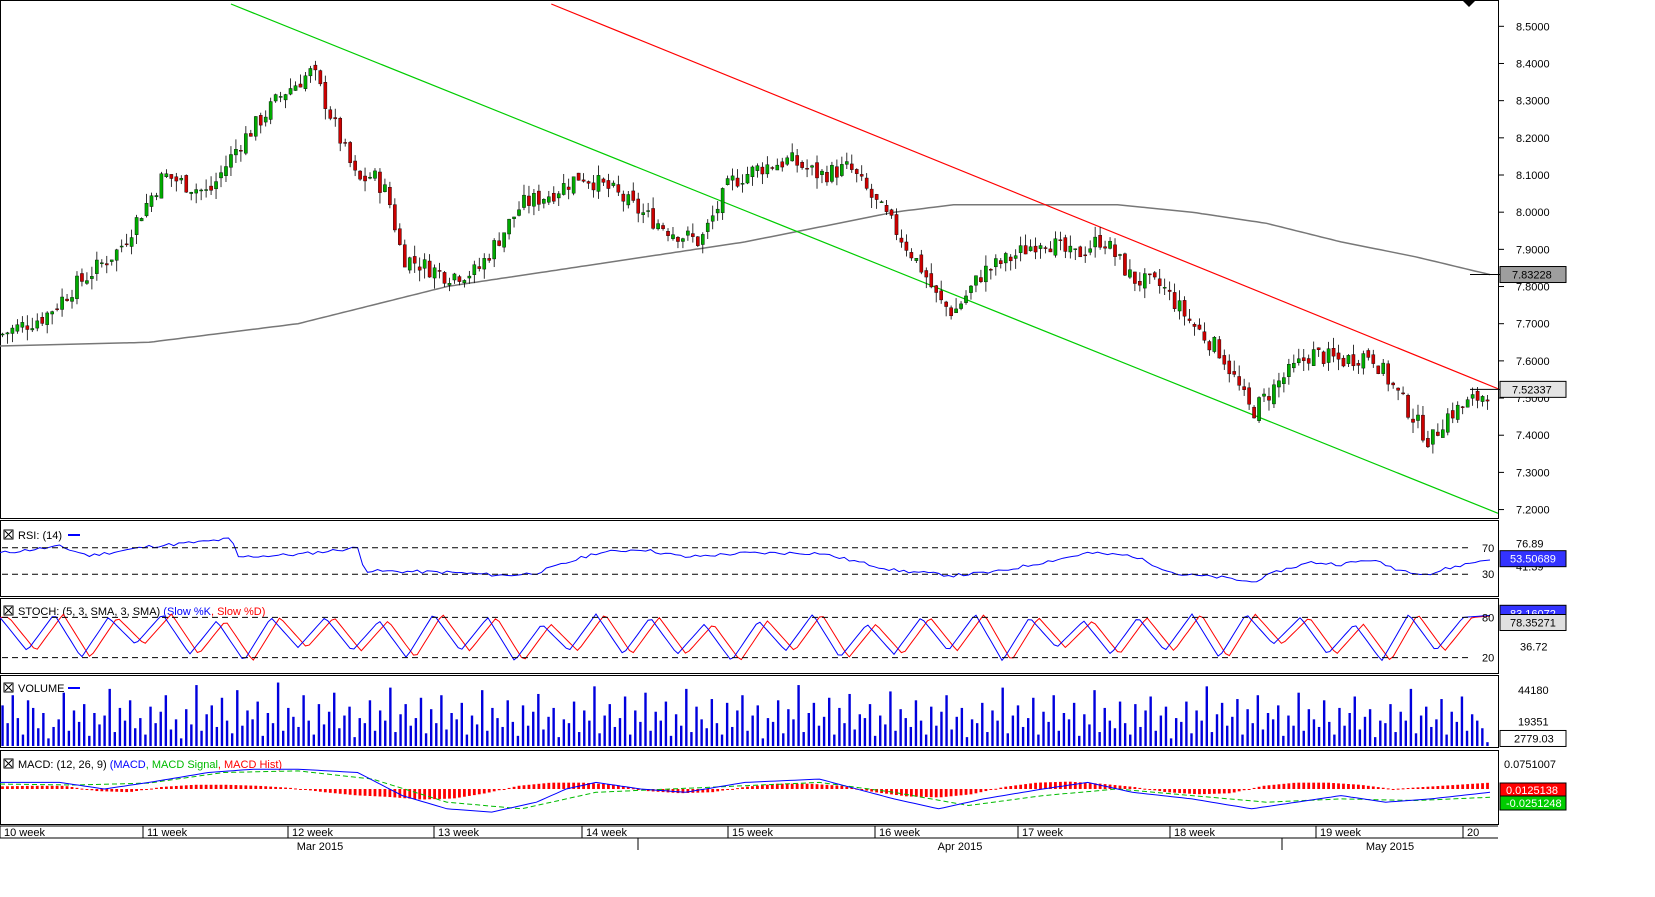  I want to click on moving-average-line, so click(745, 275).